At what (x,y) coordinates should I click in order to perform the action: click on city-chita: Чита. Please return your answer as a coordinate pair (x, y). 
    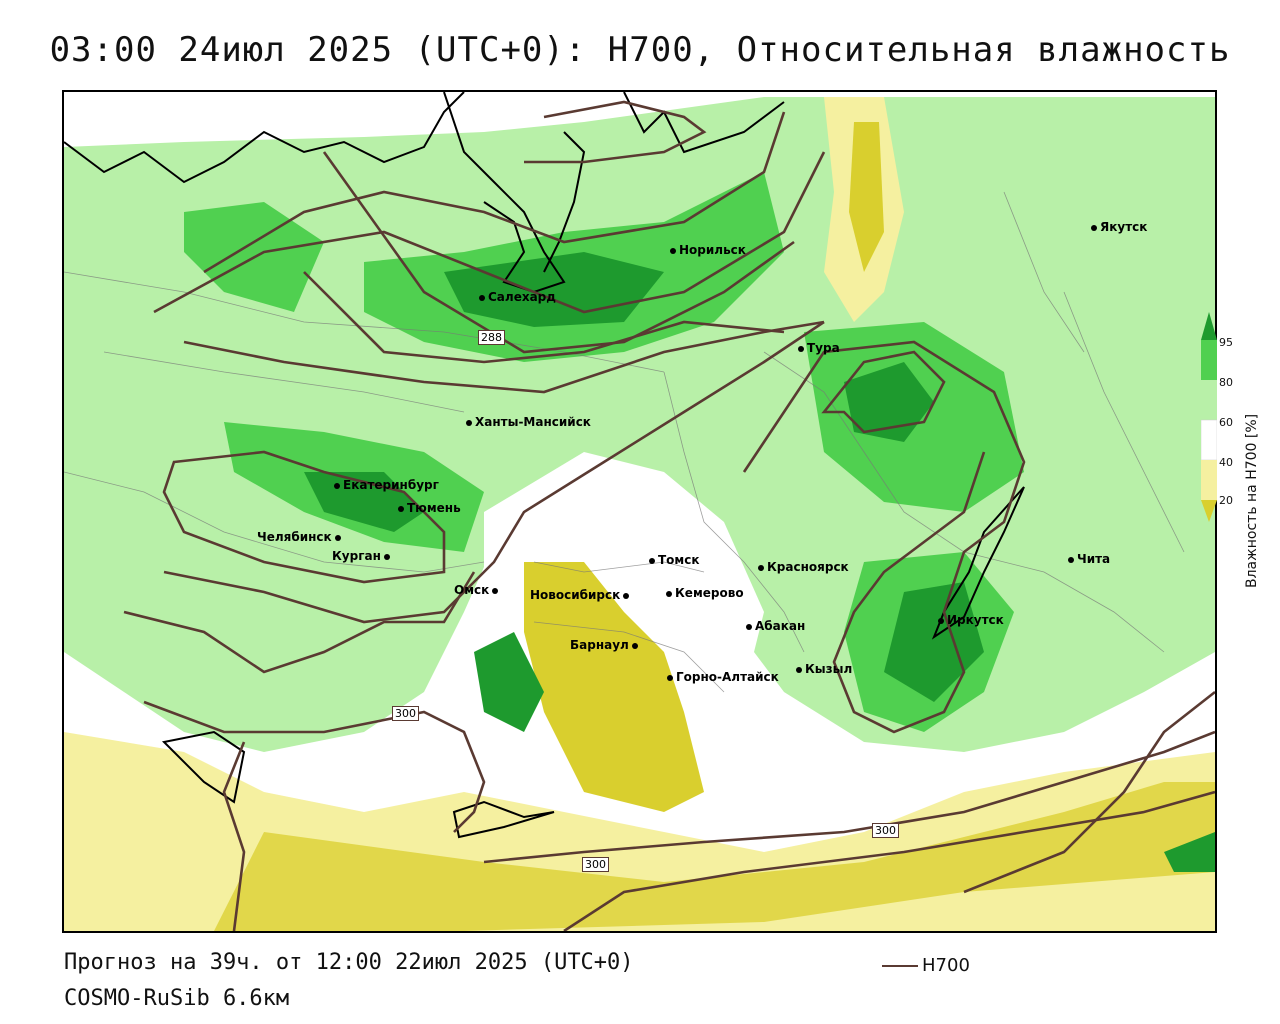
    Looking at the image, I should click on (1089, 559).